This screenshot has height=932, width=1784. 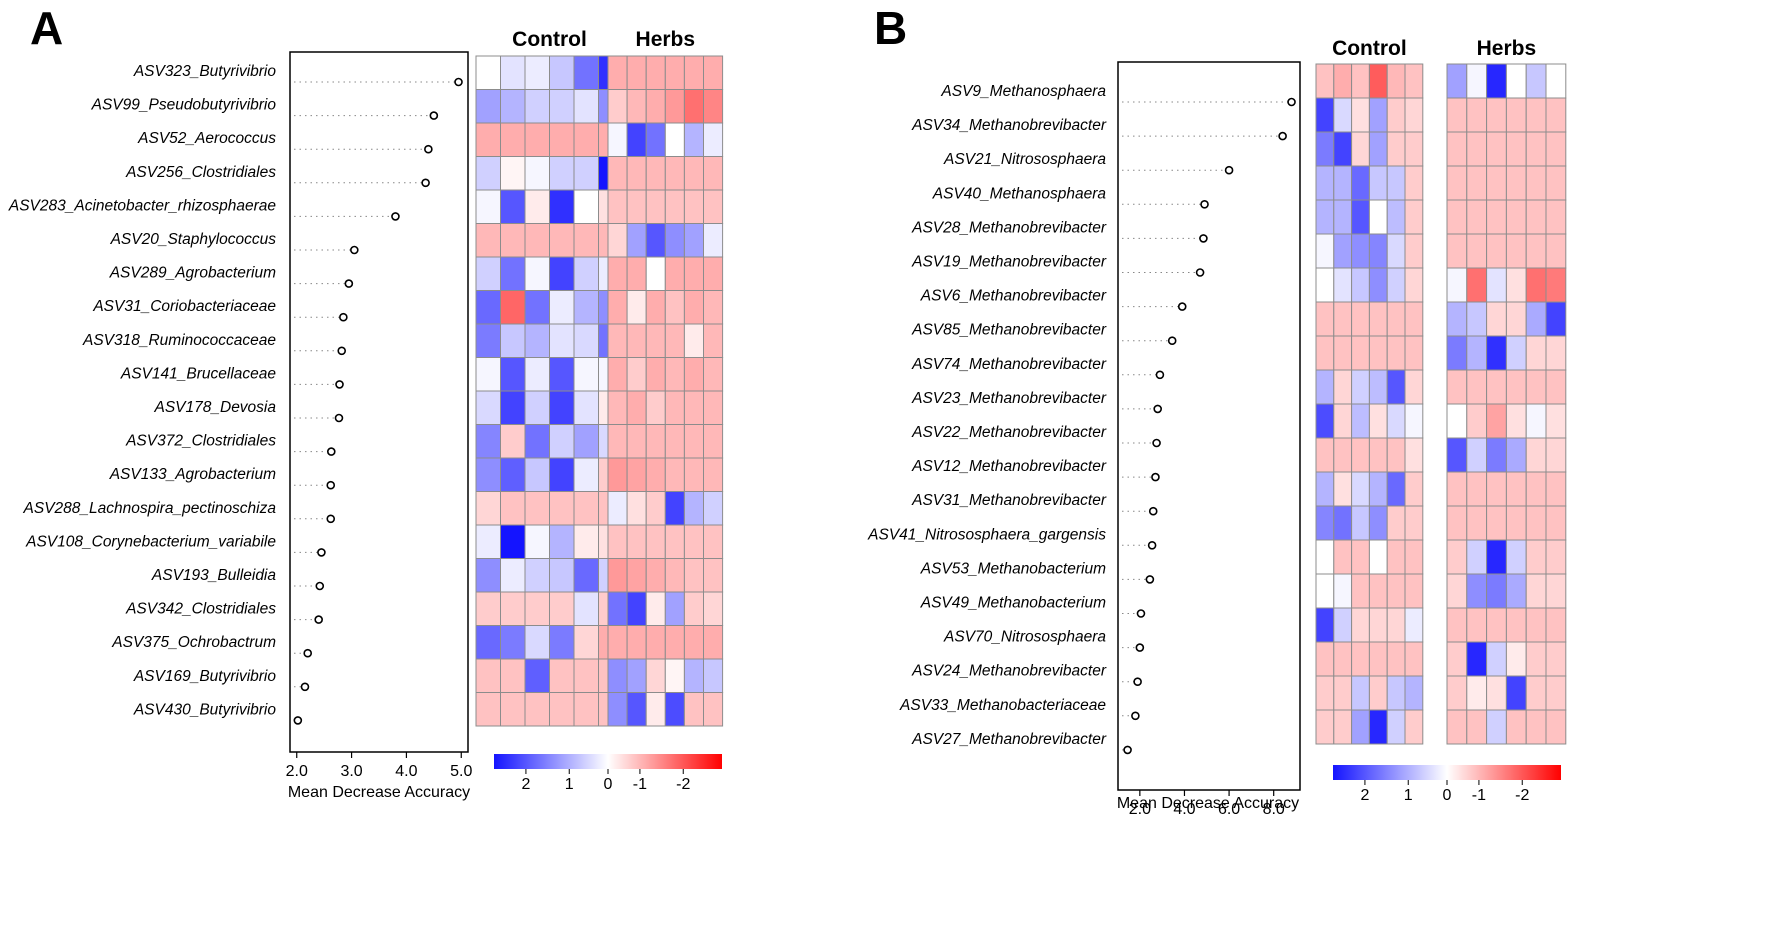 What do you see at coordinates (608, 784) in the screenshot?
I see `colorbar-tick-label: 0` at bounding box center [608, 784].